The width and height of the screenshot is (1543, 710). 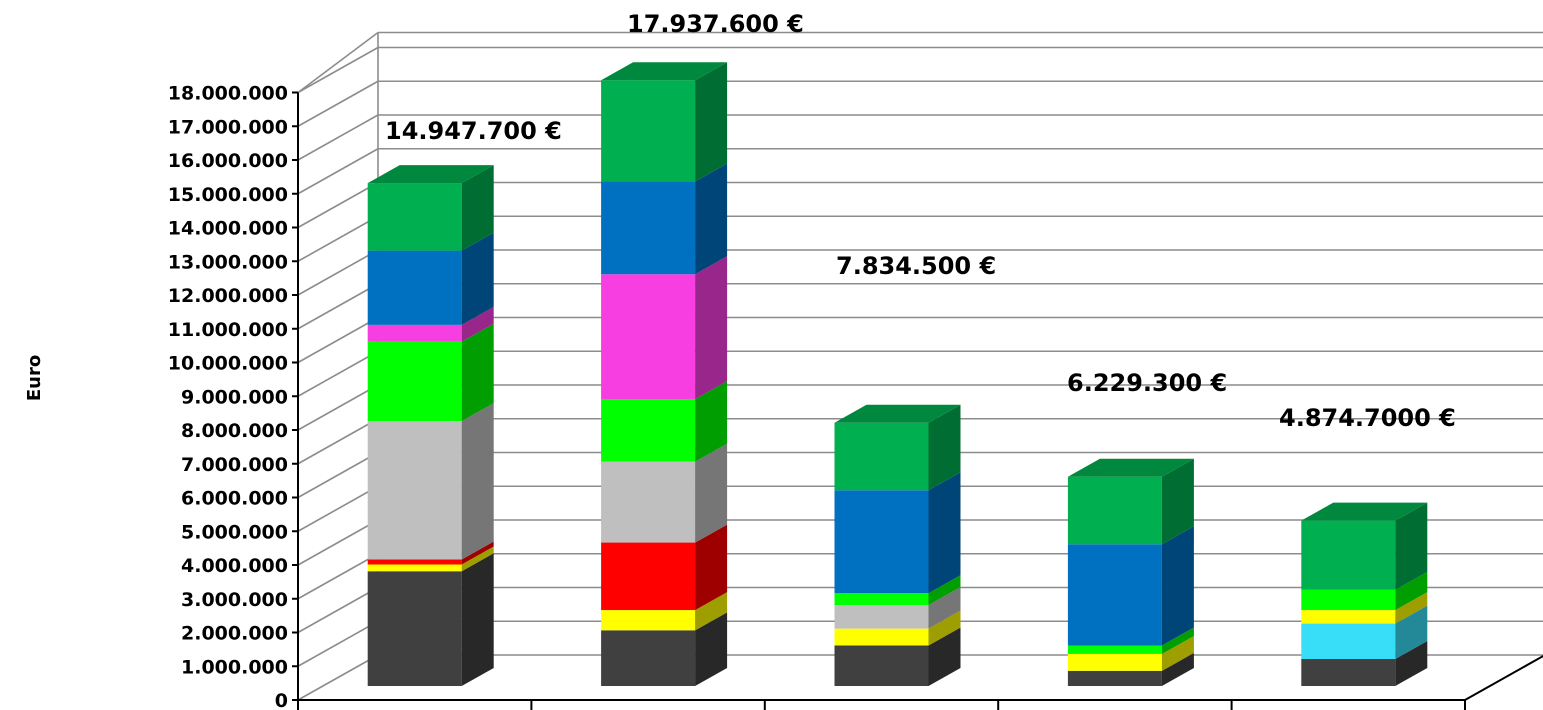 What do you see at coordinates (234, 499) in the screenshot?
I see `y-tick-label: 6.000.000` at bounding box center [234, 499].